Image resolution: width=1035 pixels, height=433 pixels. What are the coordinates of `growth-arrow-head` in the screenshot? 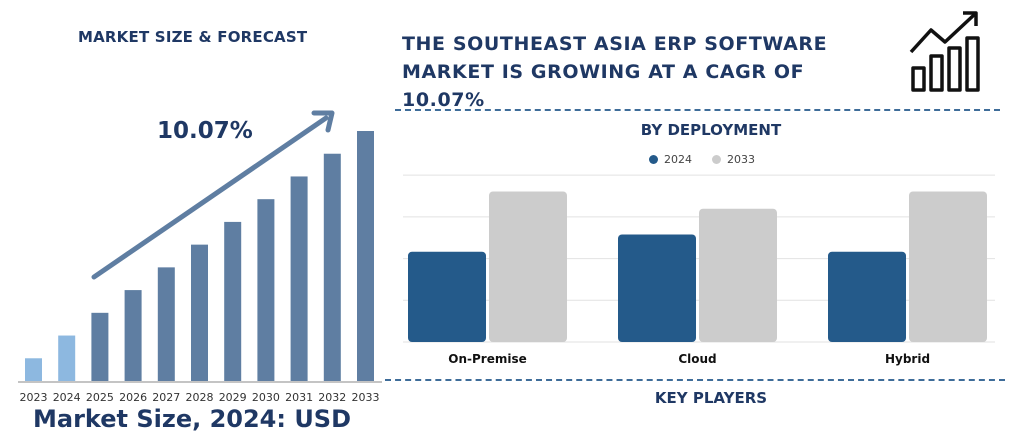 It's located at (323, 121).